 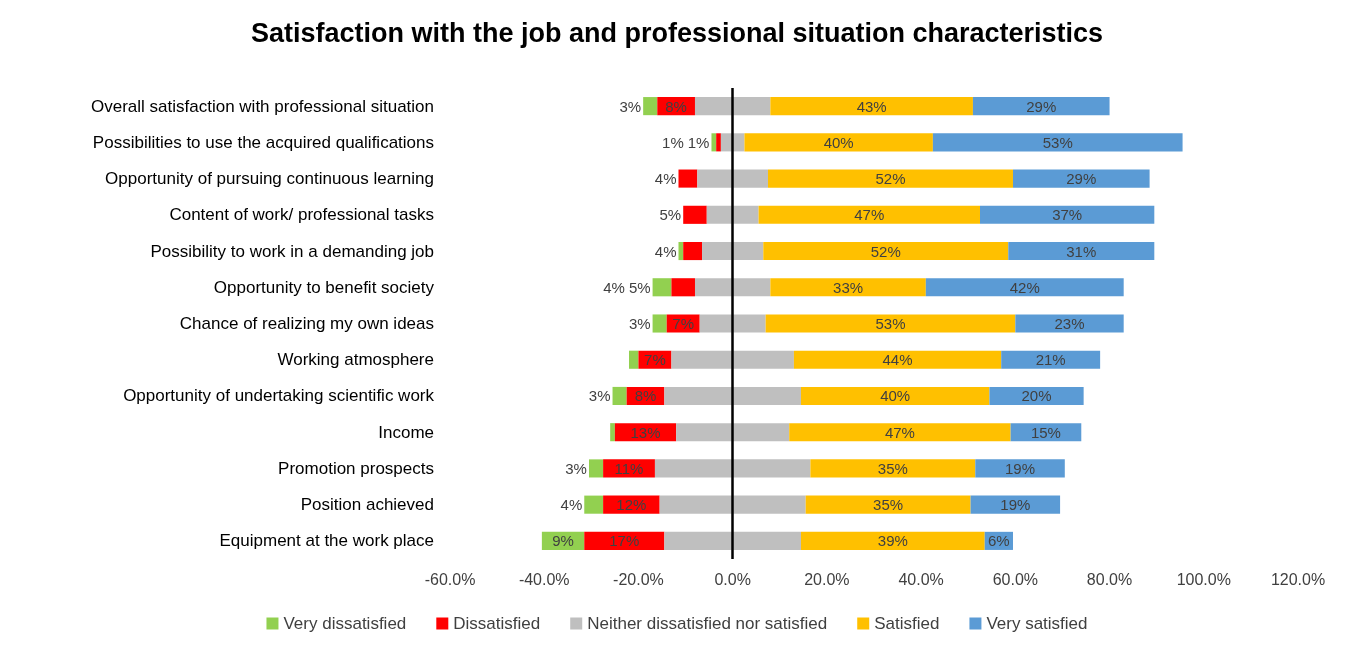 I want to click on data-label: 8%, so click(x=676, y=106).